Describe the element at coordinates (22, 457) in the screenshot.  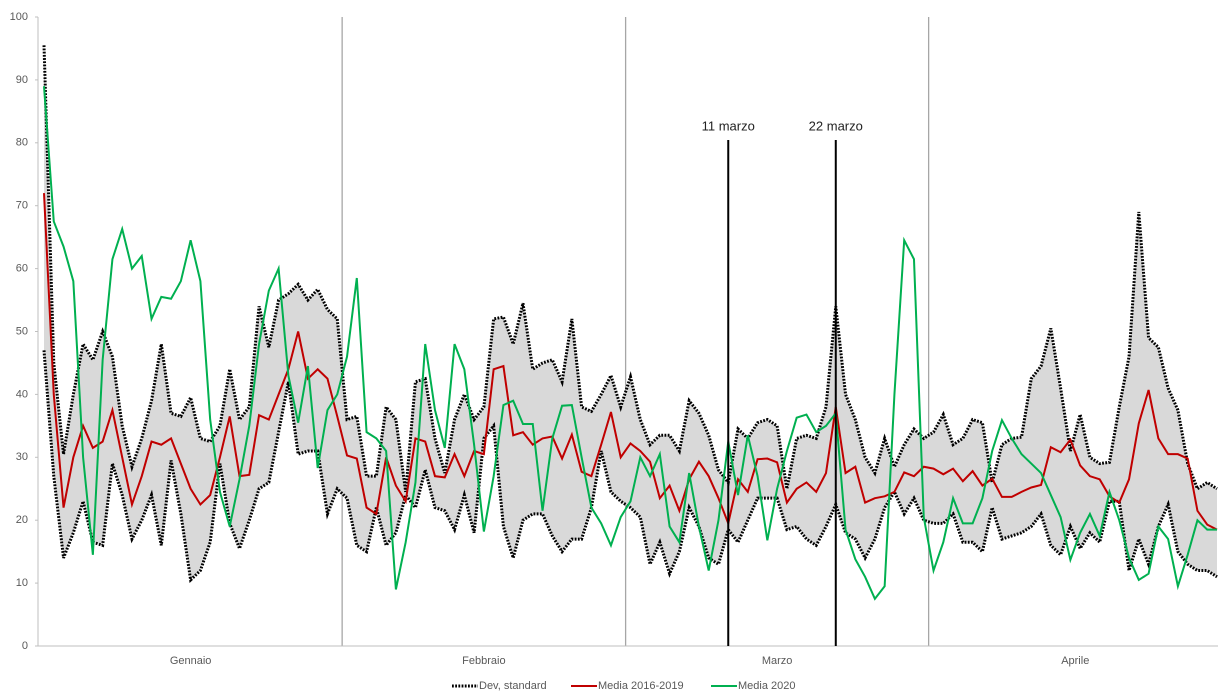
I see `y-tick-label: 30` at that location.